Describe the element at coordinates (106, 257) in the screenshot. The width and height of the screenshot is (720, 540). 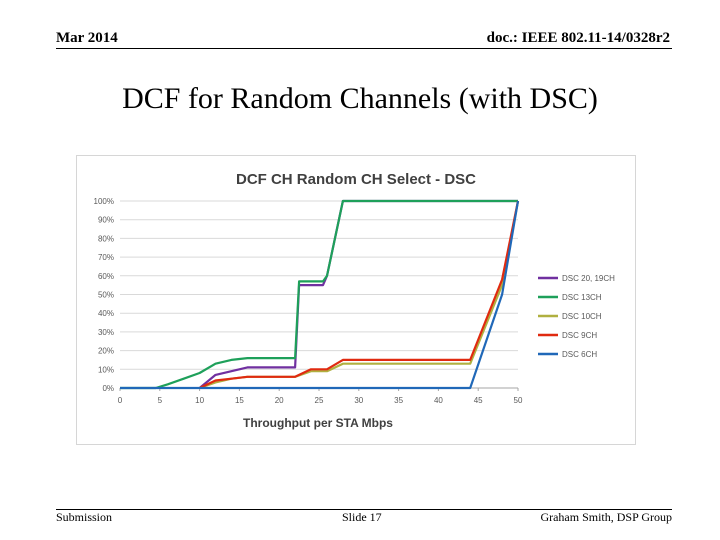
I see `y-tick-label: 70%` at that location.